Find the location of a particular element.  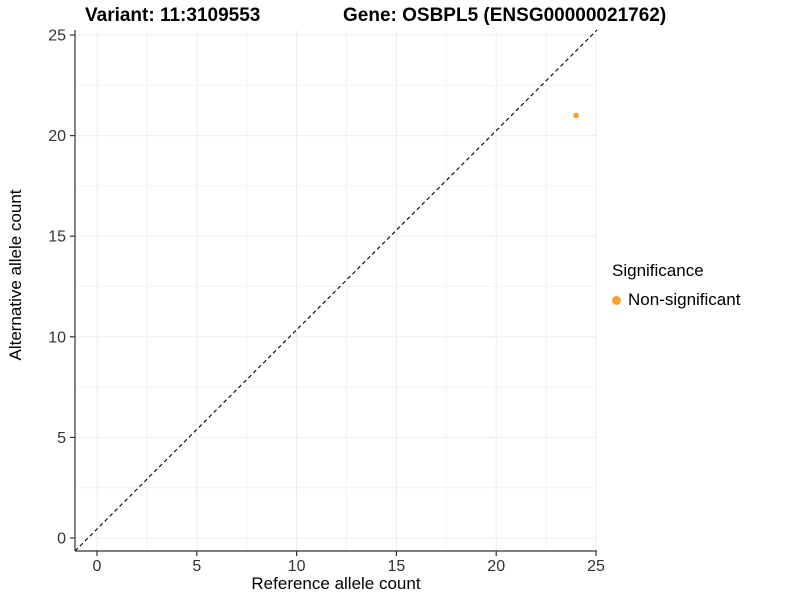

legend-item: Non-significant is located at coordinates (676, 300).